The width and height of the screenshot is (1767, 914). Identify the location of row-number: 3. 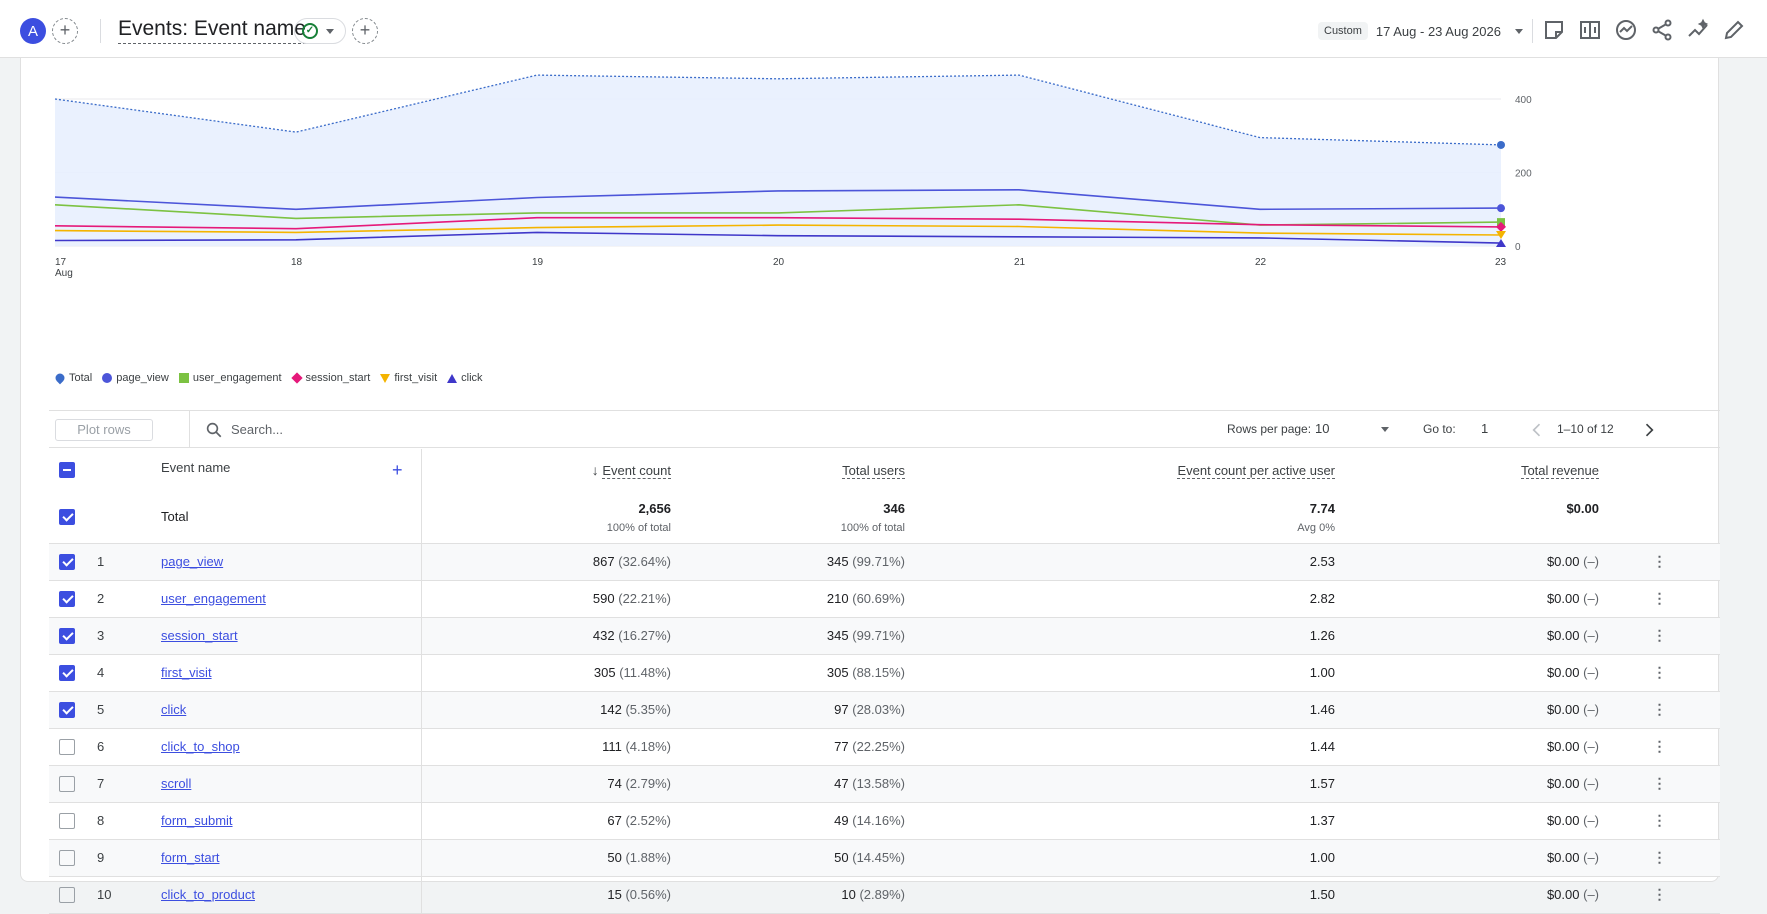
(101, 635).